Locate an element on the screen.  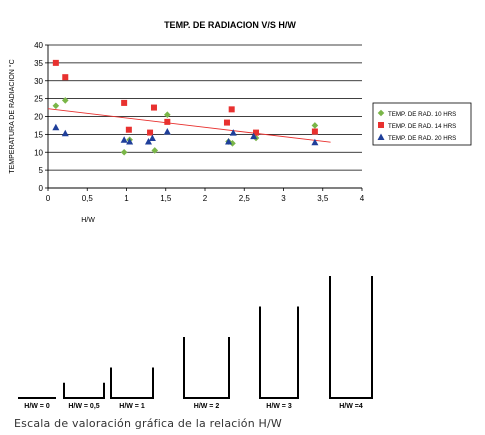
x-tick-label: 2 is located at coordinates (205, 198).